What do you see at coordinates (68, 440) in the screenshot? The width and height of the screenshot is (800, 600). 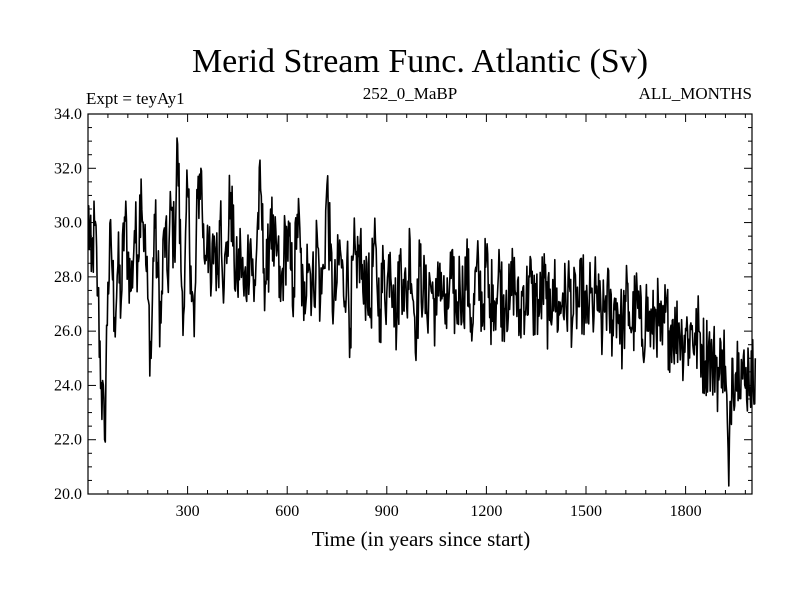 I see `y-tick-label: 22.0` at bounding box center [68, 440].